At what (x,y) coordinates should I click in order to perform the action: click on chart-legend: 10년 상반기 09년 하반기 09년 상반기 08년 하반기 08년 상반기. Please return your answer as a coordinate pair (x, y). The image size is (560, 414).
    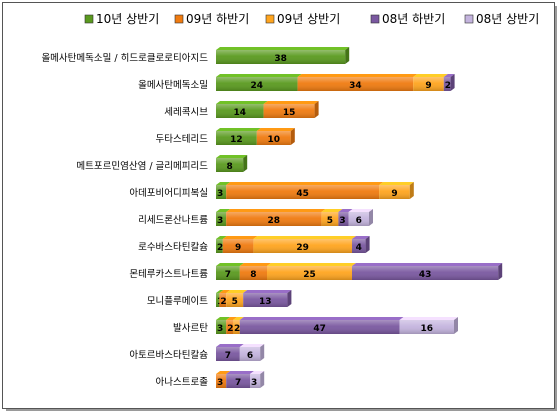
    Looking at the image, I should click on (311, 19).